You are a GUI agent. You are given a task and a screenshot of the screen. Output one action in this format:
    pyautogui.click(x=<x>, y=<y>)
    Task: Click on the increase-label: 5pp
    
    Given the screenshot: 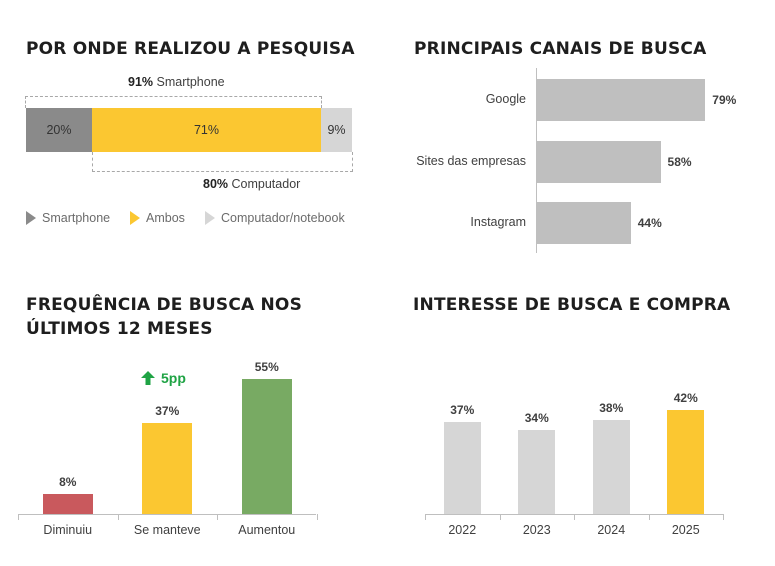 What is the action you would take?
    pyautogui.click(x=173, y=378)
    